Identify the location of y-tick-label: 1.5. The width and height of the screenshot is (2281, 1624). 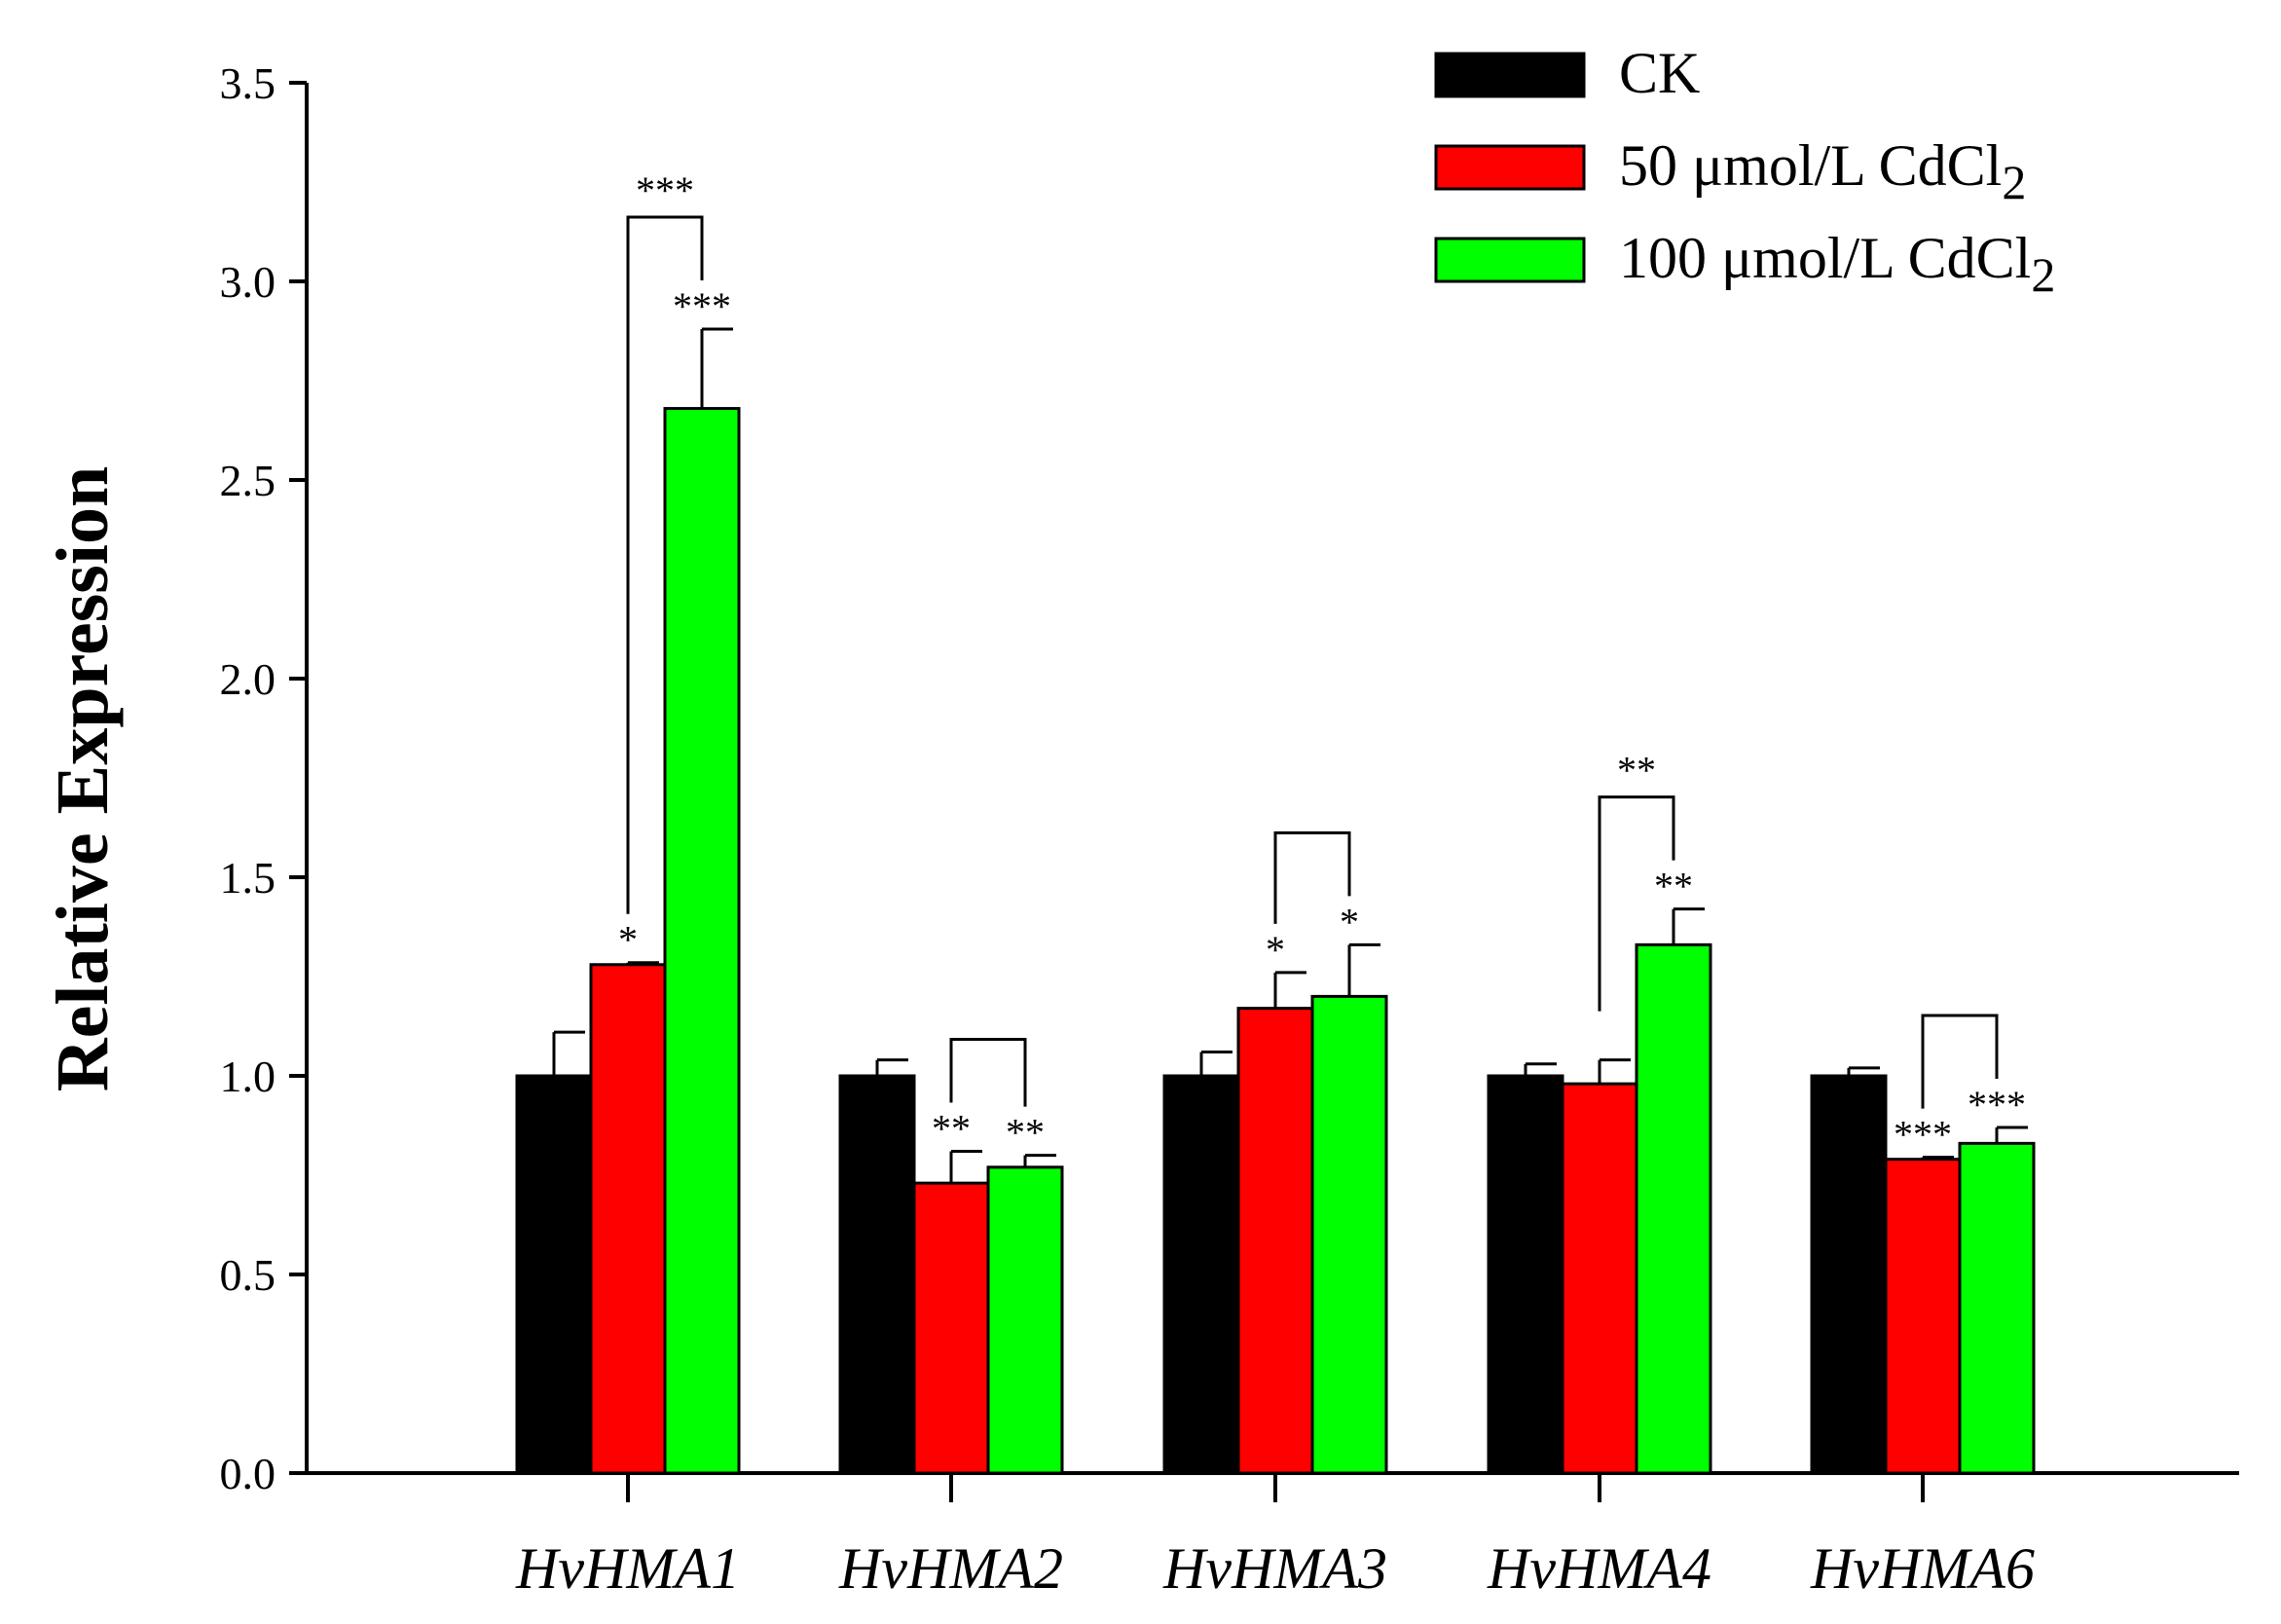
(248, 878).